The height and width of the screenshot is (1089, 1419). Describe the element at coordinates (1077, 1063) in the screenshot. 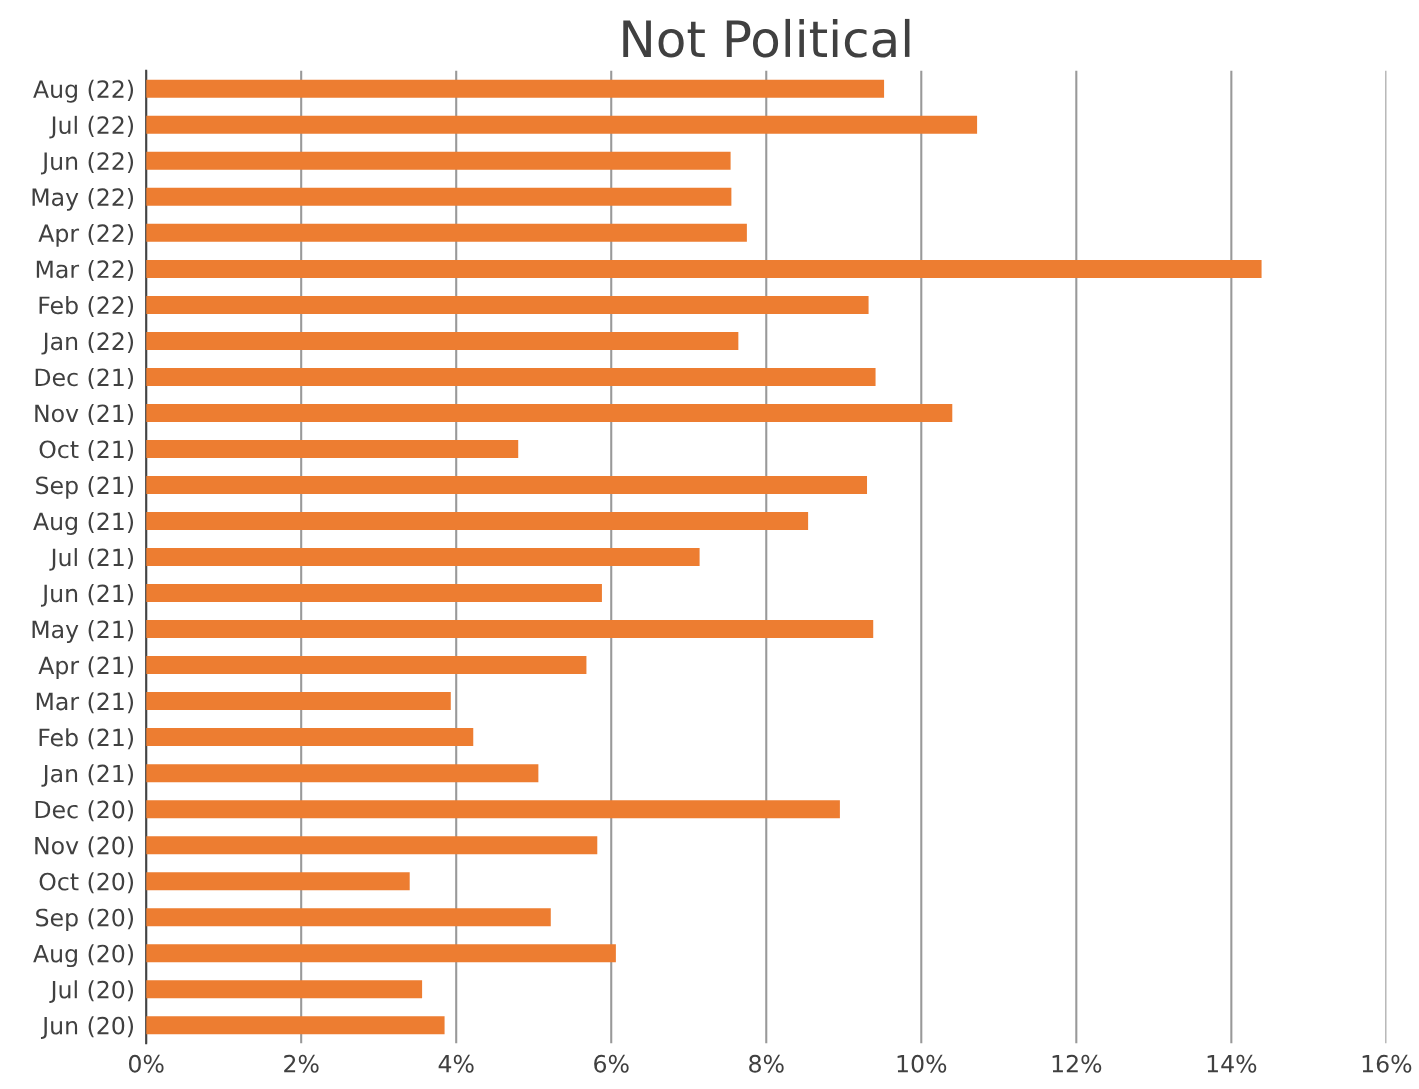

I see `x-tick-label: 12%` at that location.